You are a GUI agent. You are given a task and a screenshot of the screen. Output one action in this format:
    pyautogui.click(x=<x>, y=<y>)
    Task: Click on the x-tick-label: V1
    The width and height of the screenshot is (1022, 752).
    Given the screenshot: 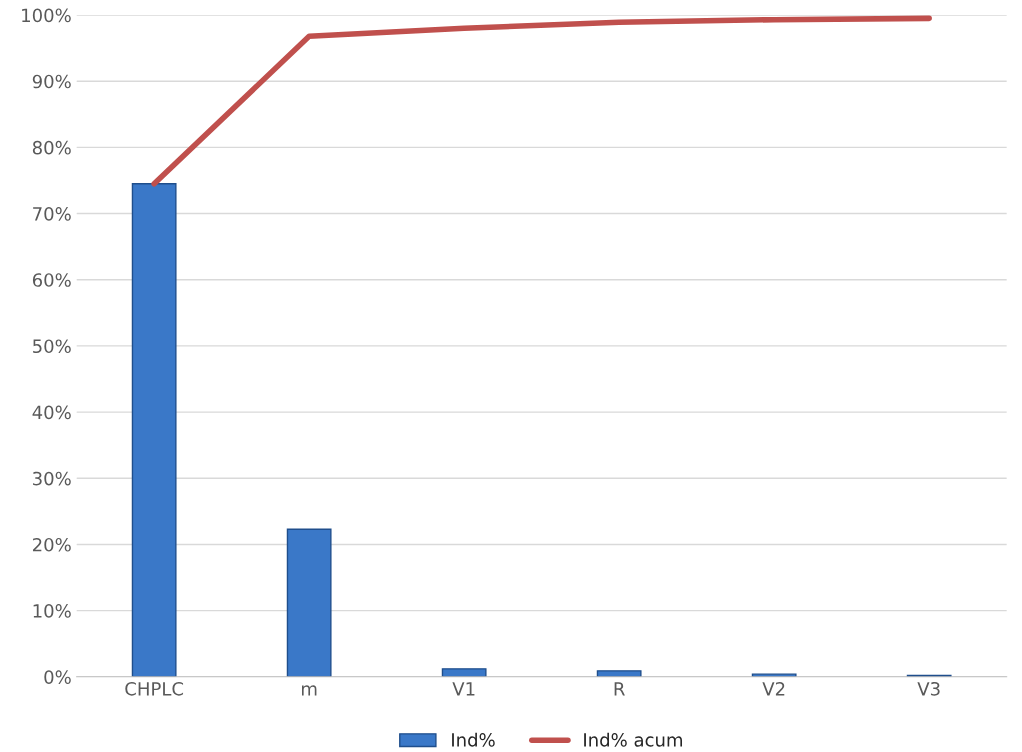 What is the action you would take?
    pyautogui.click(x=463, y=689)
    